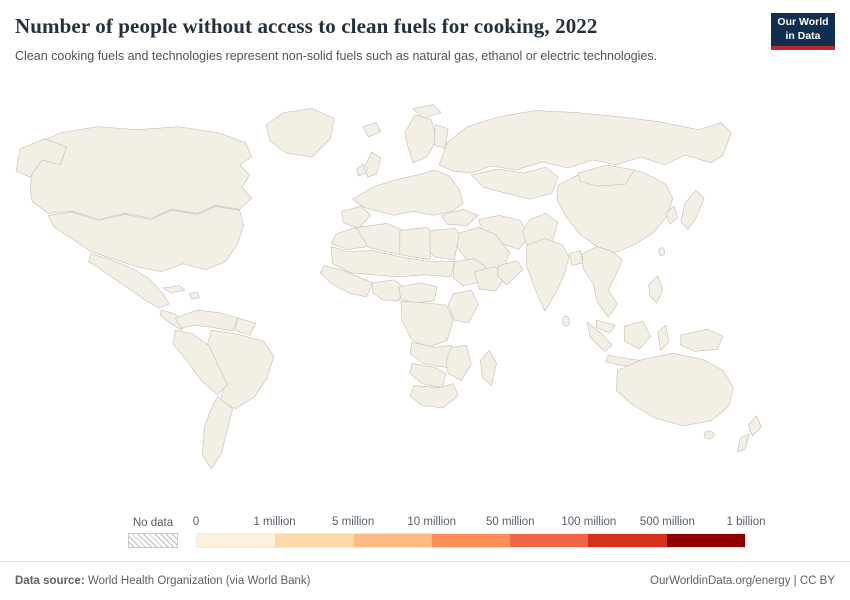 The image size is (850, 600). I want to click on legend-color-bar, so click(471, 540).